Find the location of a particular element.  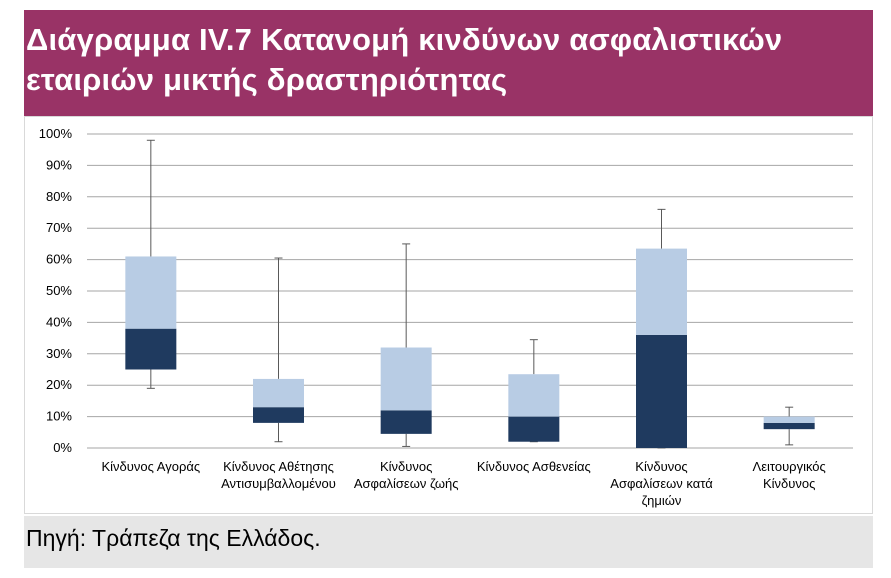

y-tick-label: 70% is located at coordinates (59, 227).